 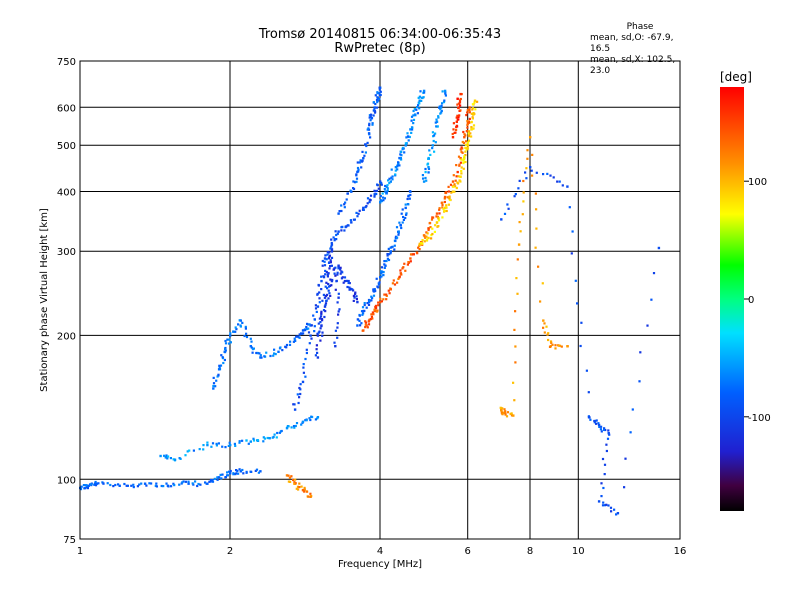 What do you see at coordinates (468, 551) in the screenshot?
I see `x-tick-label: 6` at bounding box center [468, 551].